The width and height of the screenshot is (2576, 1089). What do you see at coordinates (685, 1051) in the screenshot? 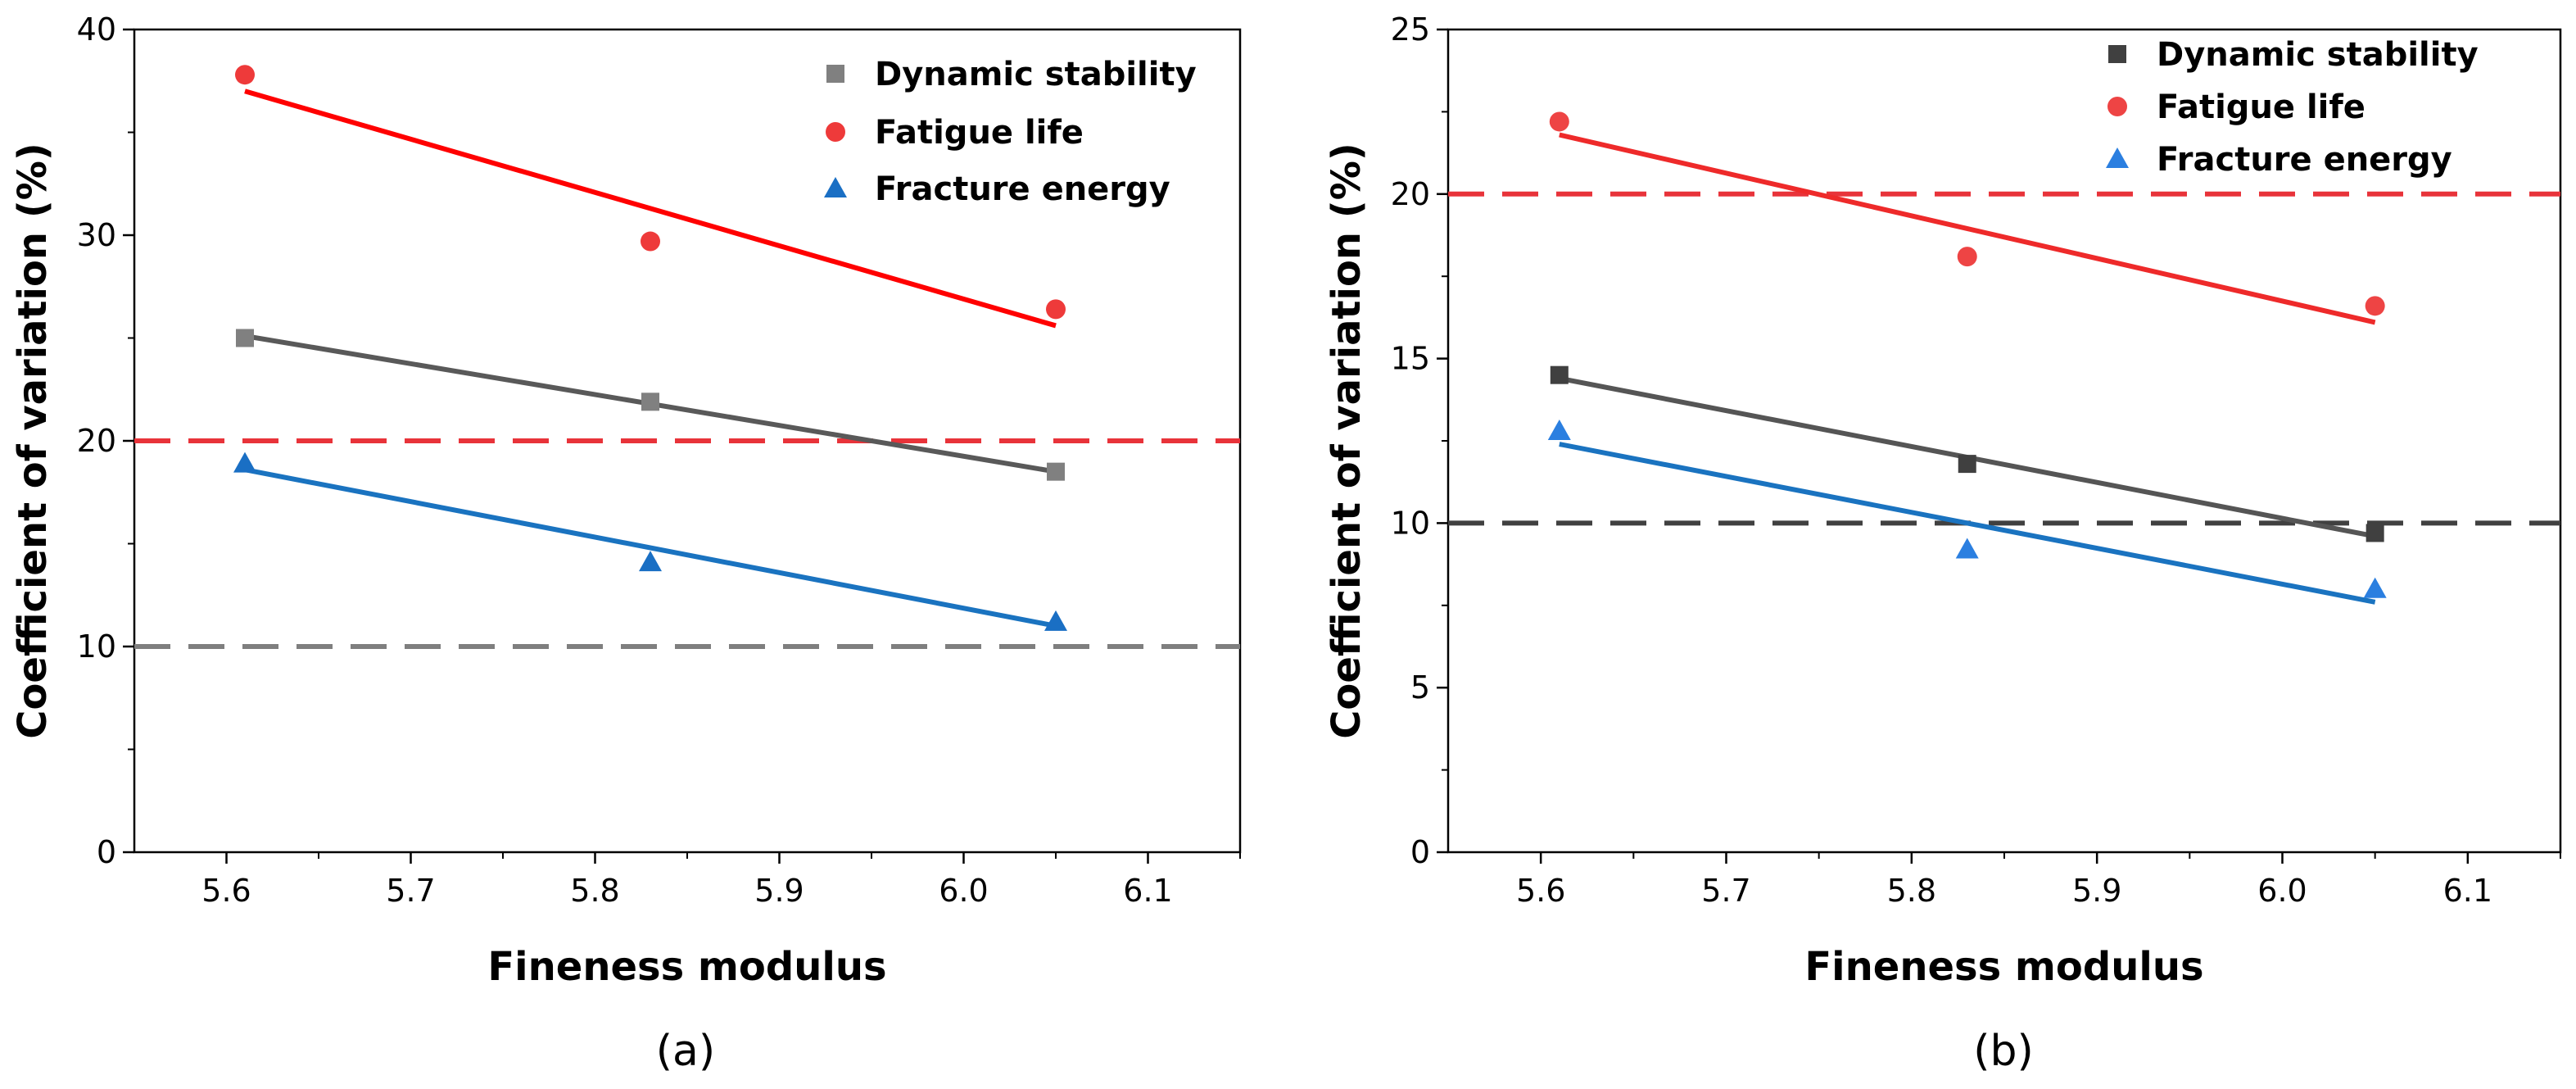
I see `panel-caption: (a)` at bounding box center [685, 1051].